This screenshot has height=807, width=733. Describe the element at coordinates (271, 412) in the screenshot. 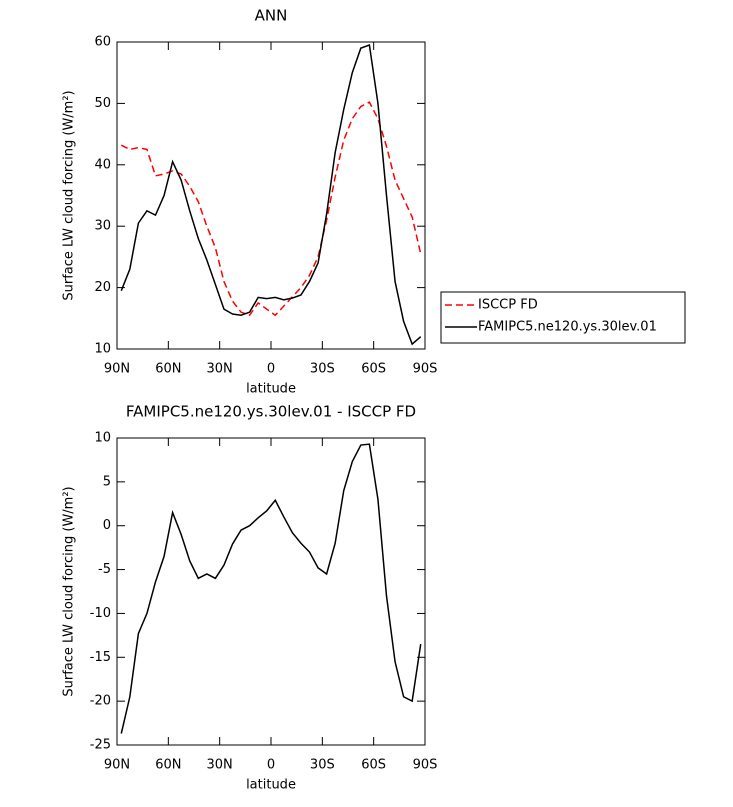

I see `chart-title: FAMIPC5.ne120.ys.30lev.01 - ISCCP FD` at that location.